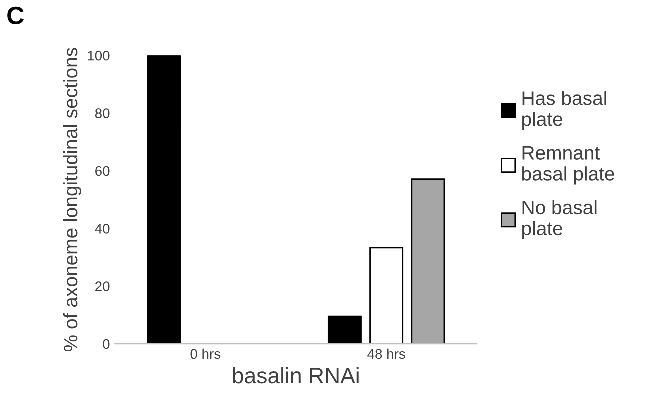 Image resolution: width=658 pixels, height=412 pixels. I want to click on text: C, so click(16, 15).